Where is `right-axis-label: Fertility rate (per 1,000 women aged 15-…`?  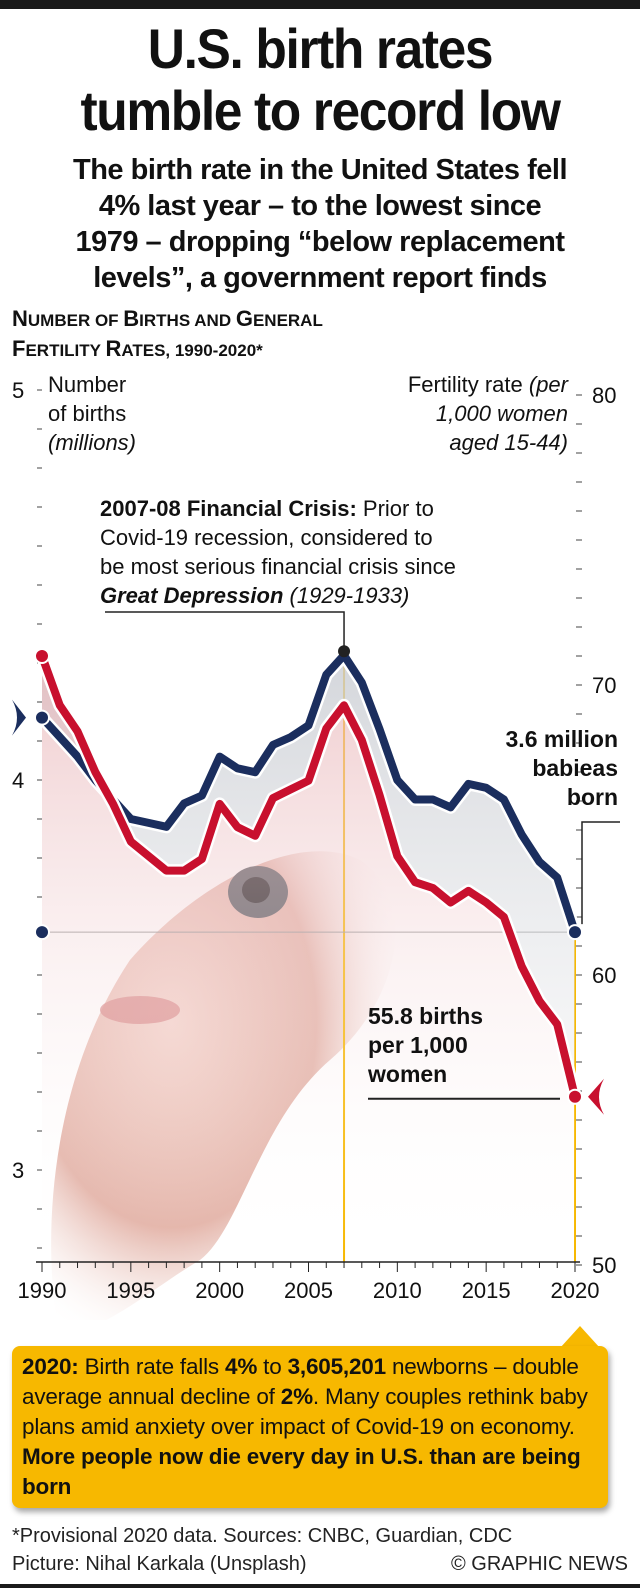 right-axis-label: Fertility rate (per 1,000 women aged 15-… is located at coordinates (487, 413).